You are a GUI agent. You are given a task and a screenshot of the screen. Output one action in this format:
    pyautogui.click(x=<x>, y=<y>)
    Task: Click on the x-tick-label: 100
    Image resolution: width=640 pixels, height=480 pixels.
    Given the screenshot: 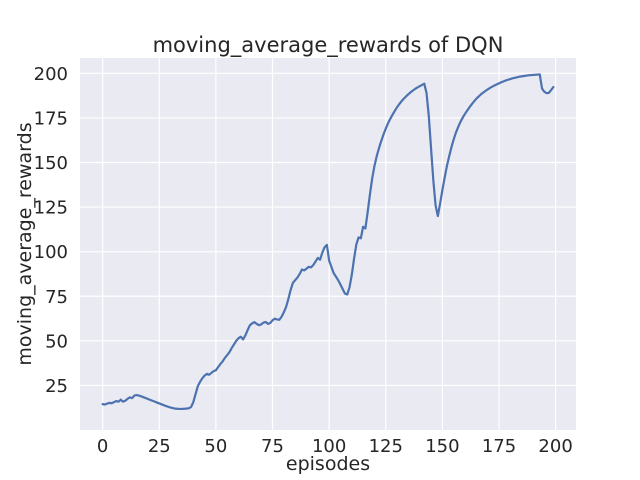 What is the action you would take?
    pyautogui.click(x=329, y=446)
    